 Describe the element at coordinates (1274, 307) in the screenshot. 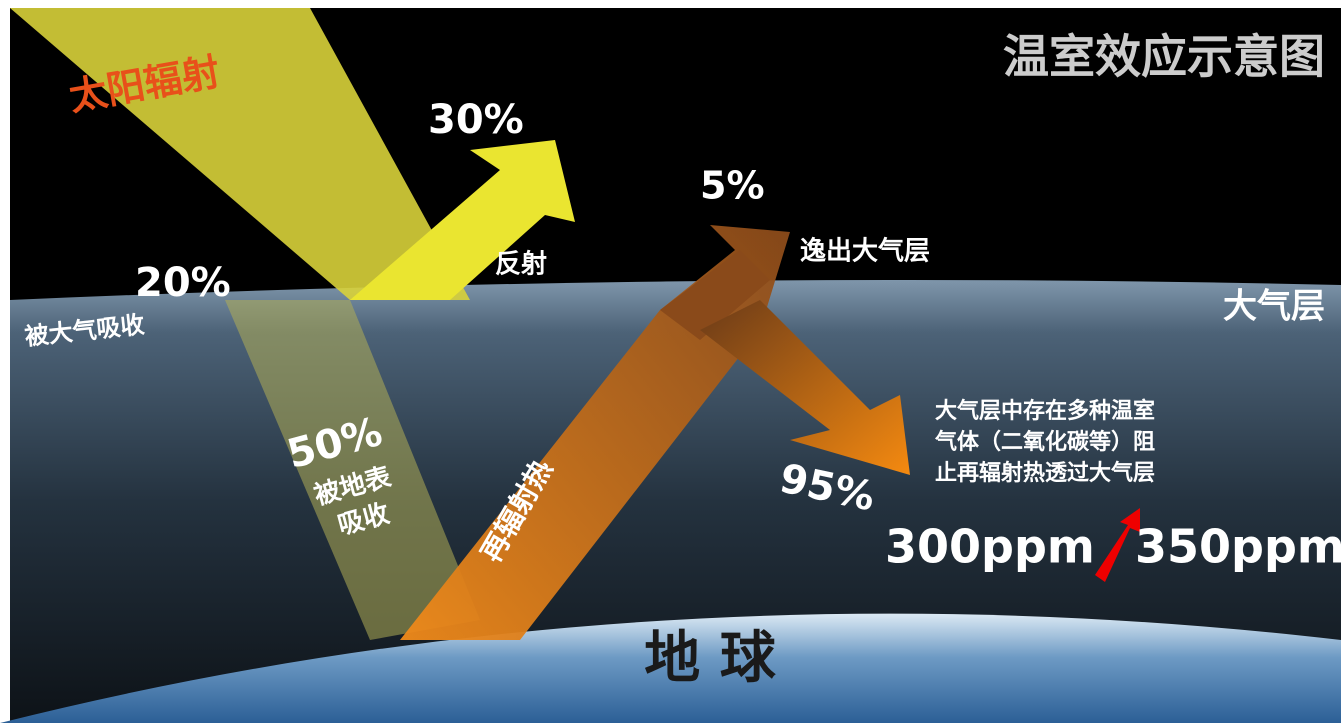

I see `atmosphere-label: 大气层` at that location.